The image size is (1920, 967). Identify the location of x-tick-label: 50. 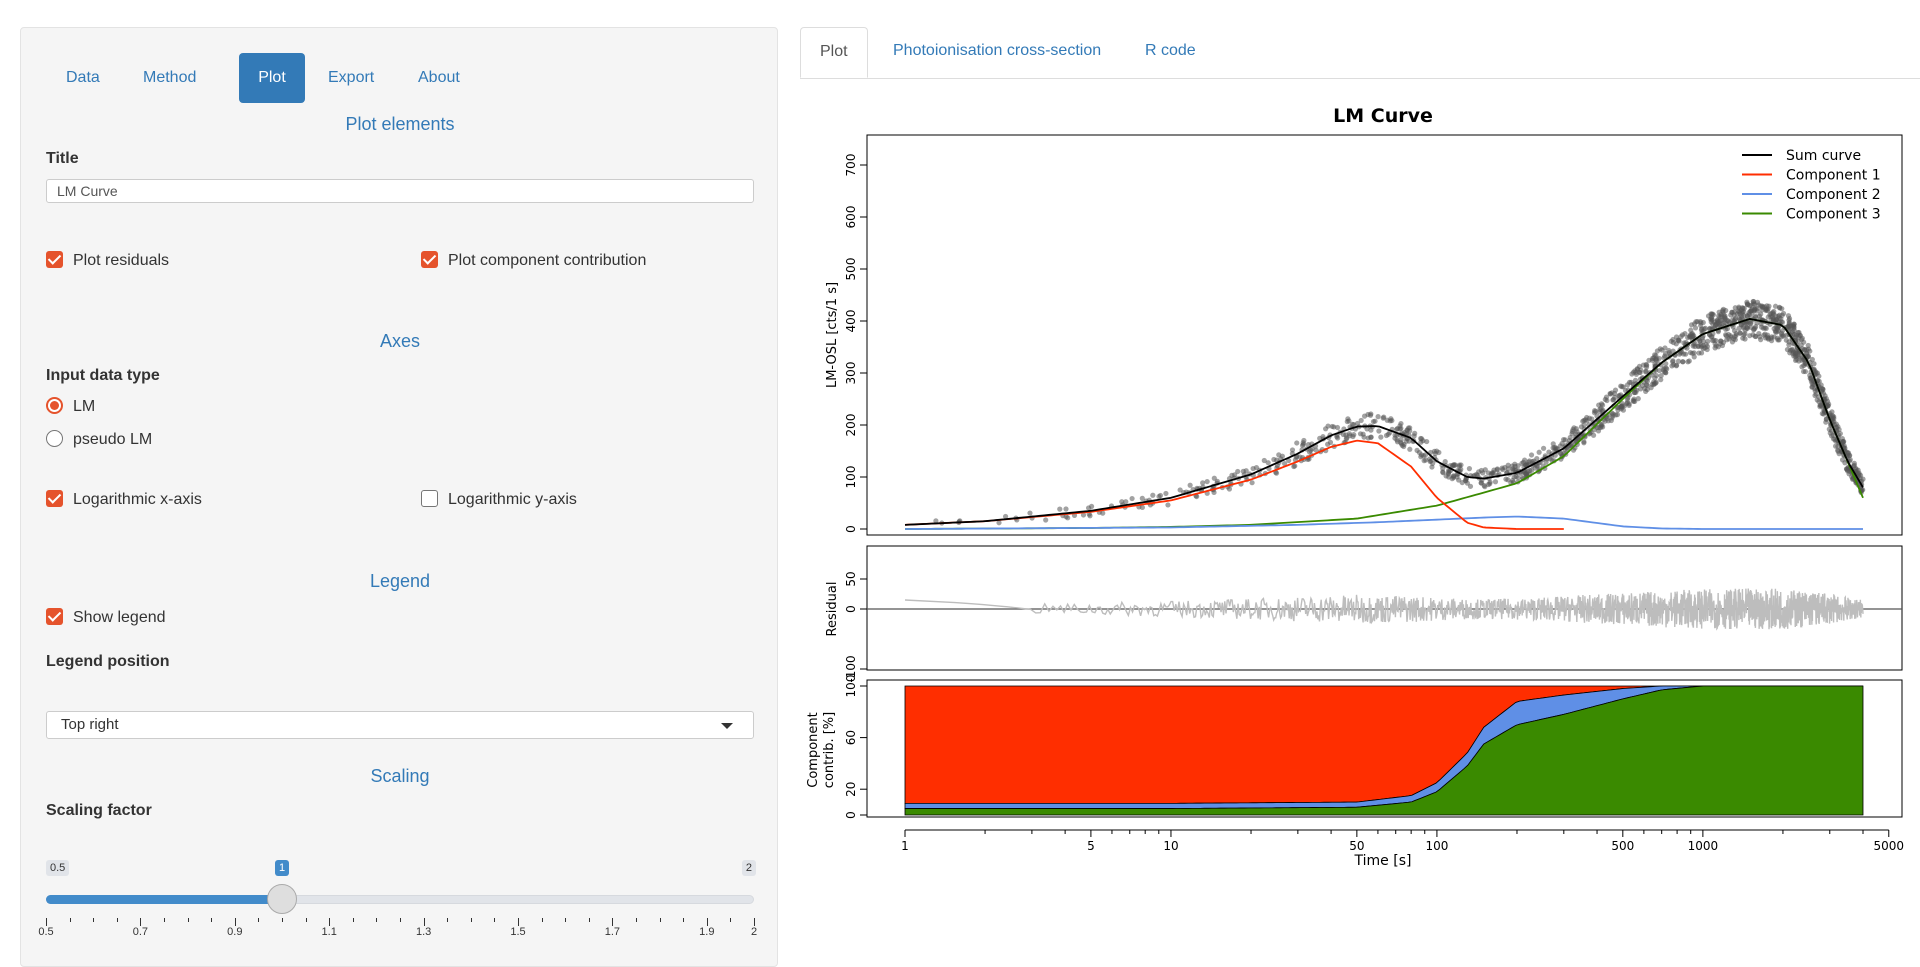
(1356, 846).